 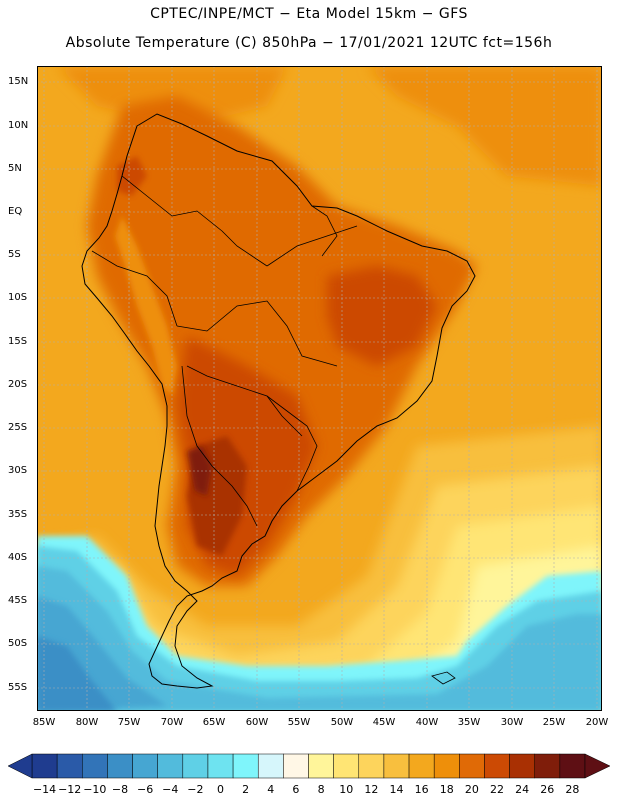 I want to click on falkland-islands, so click(x=443, y=678).